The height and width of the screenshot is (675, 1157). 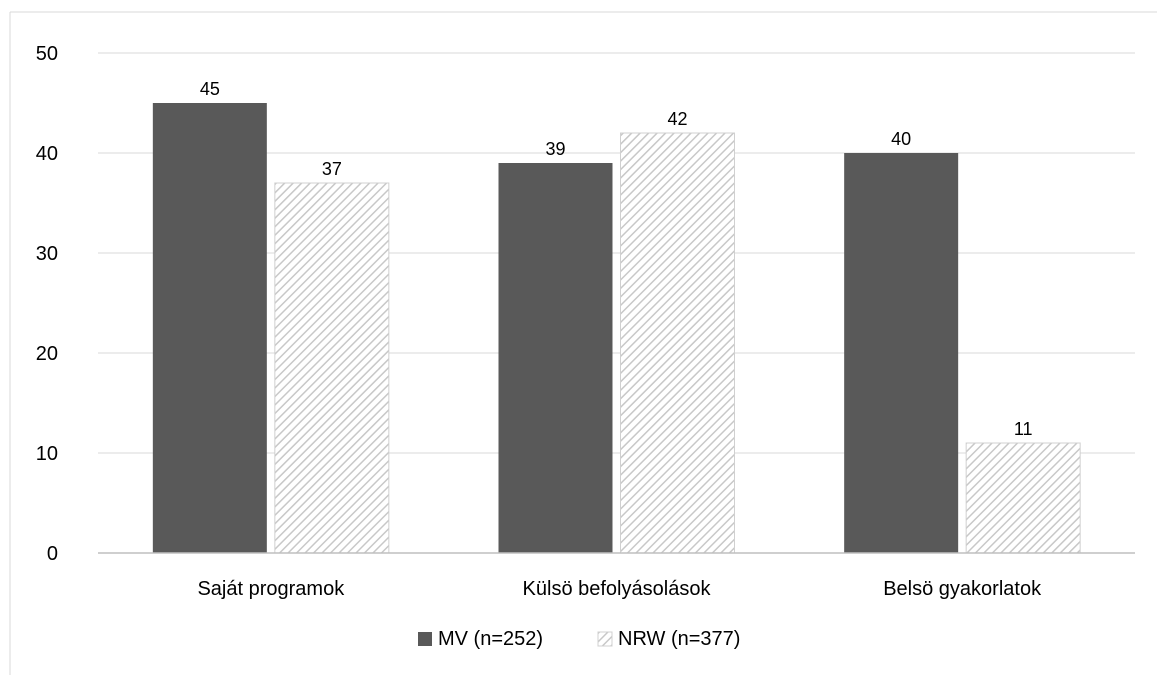 I want to click on data-label: 11, so click(x=1023, y=429).